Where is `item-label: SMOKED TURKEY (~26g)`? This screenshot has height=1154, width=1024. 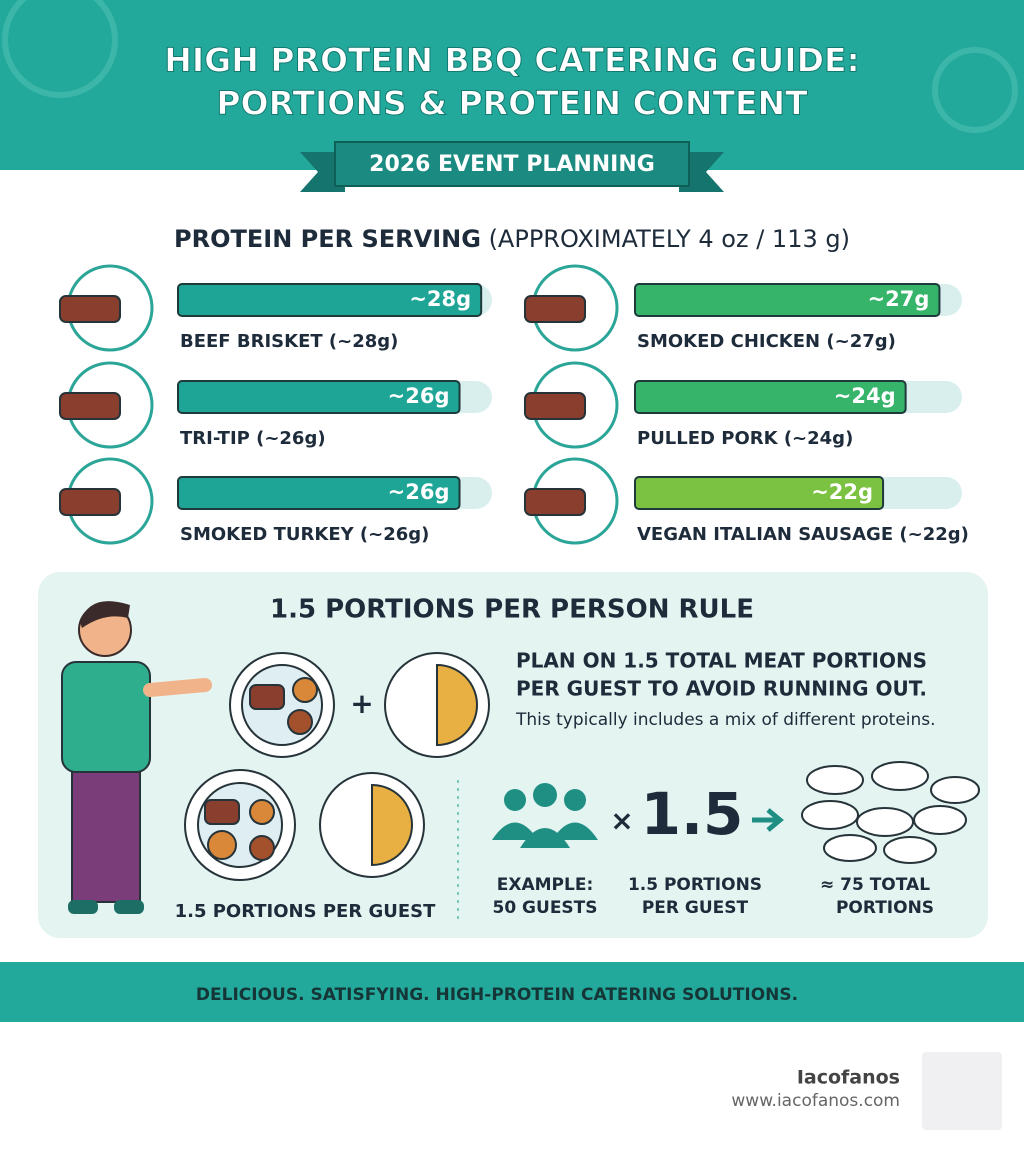
item-label: SMOKED TURKEY (~26g) is located at coordinates (304, 534).